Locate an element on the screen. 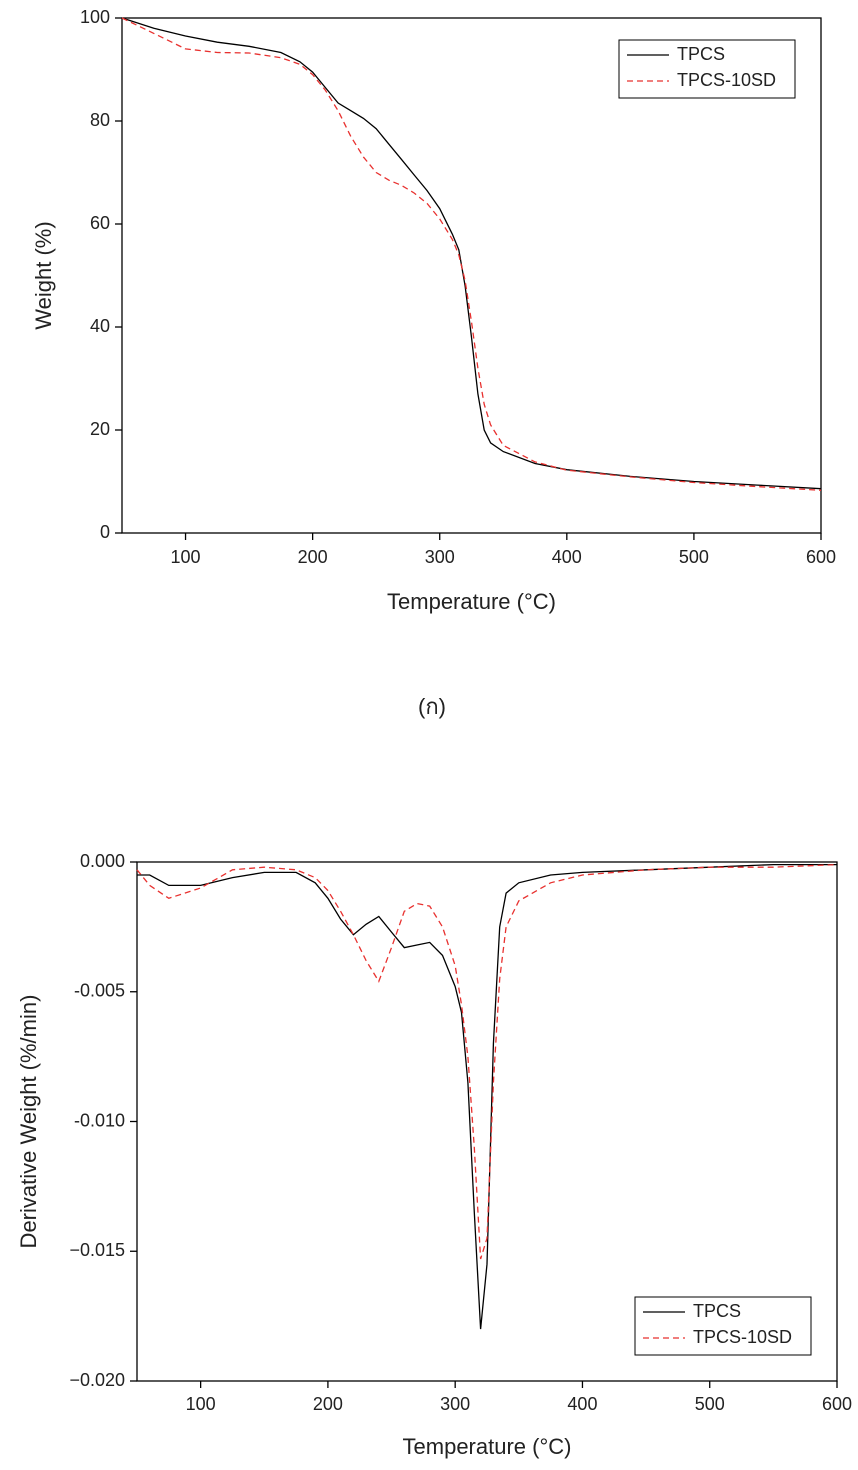 Image resolution: width=858 pixels, height=1470 pixels. caption: (ก) is located at coordinates (432, 706).